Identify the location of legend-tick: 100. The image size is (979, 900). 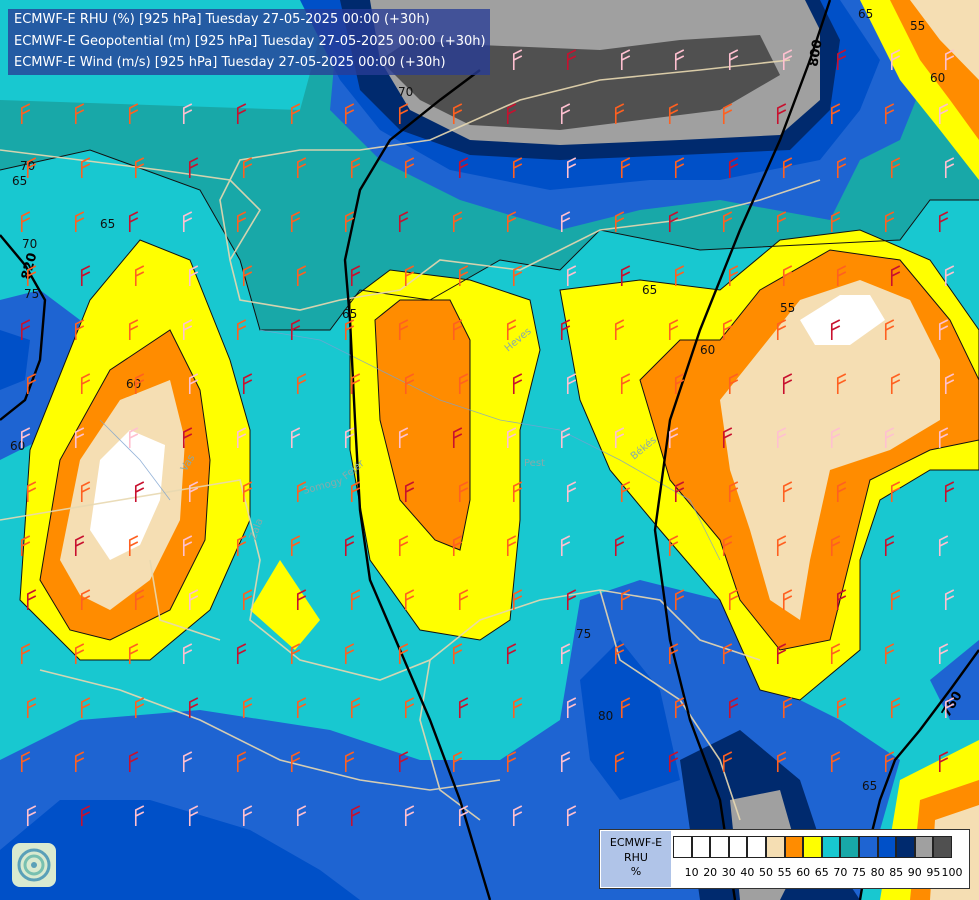
(952, 872).